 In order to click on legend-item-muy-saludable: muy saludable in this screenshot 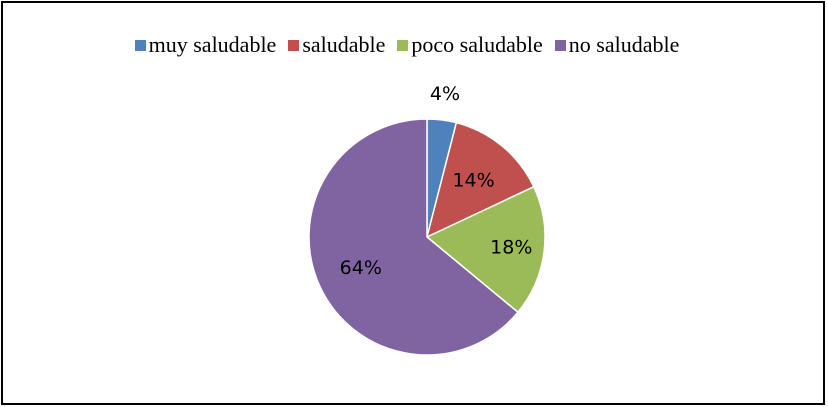, I will do `click(205, 45)`.